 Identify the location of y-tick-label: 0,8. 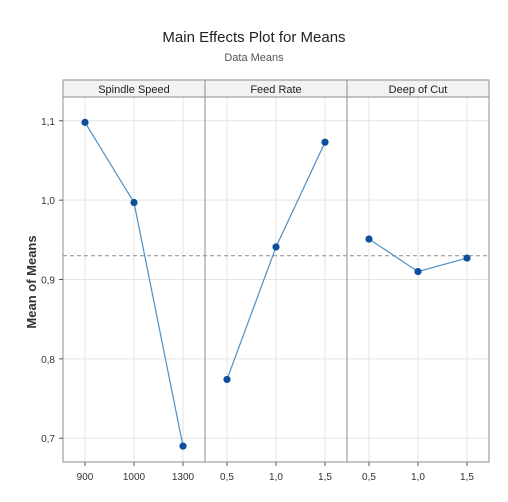
(48, 360).